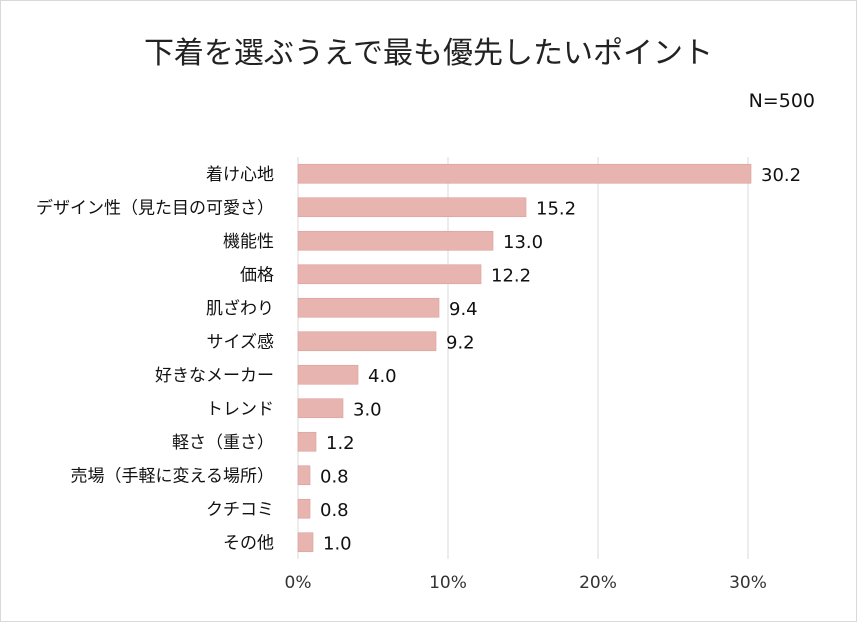 This screenshot has width=857, height=622. Describe the element at coordinates (511, 275) in the screenshot. I see `data-label: 12.2` at that location.